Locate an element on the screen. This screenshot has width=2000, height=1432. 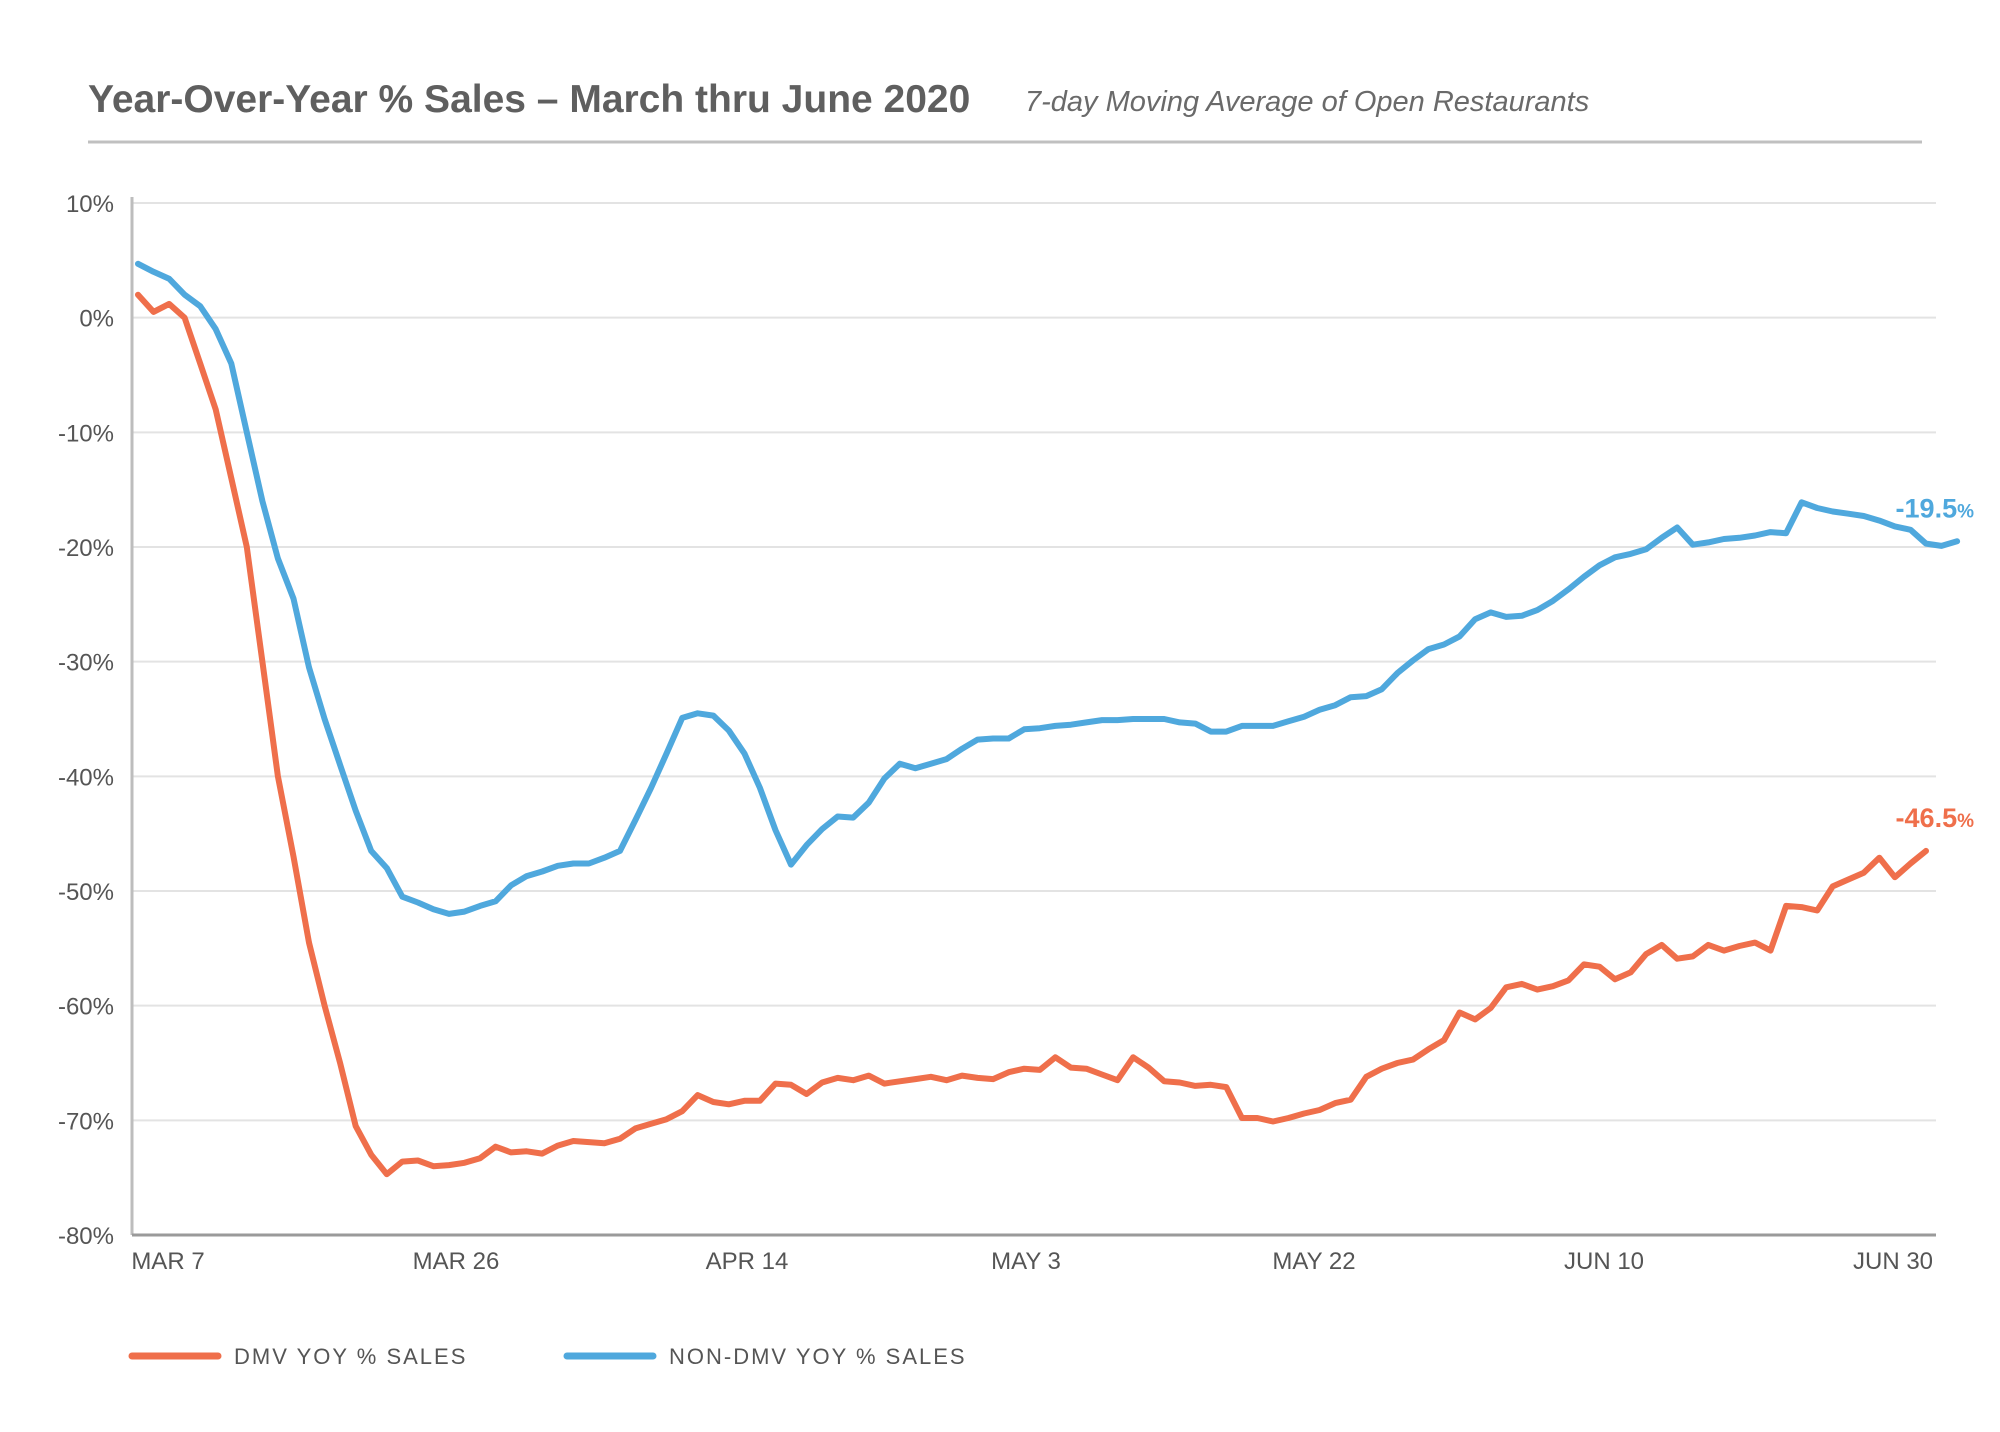
x-tick-label: JUN 10 is located at coordinates (1604, 1261).